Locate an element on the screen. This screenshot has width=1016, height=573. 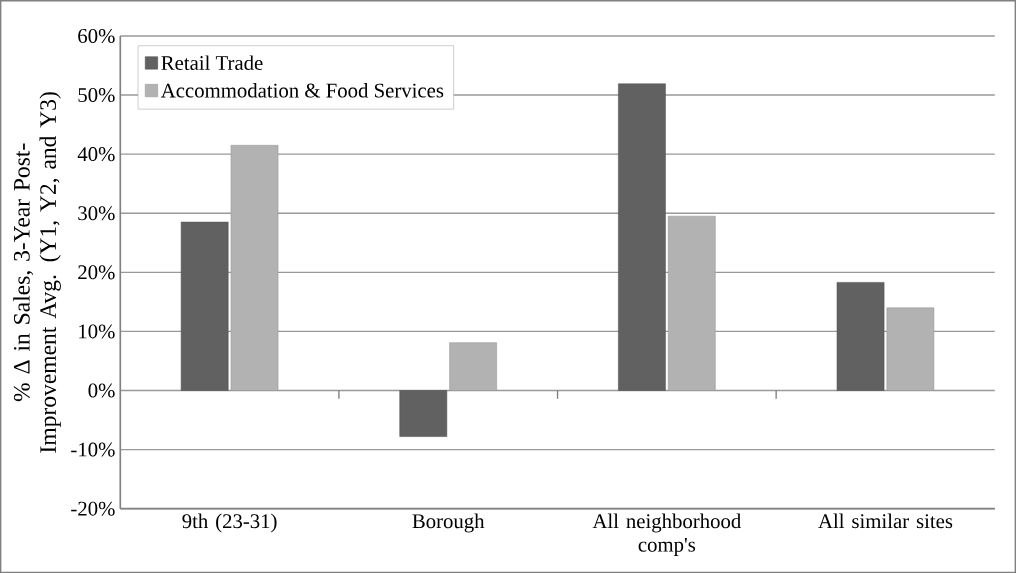
y-tick-label: 50% is located at coordinates (96, 95).